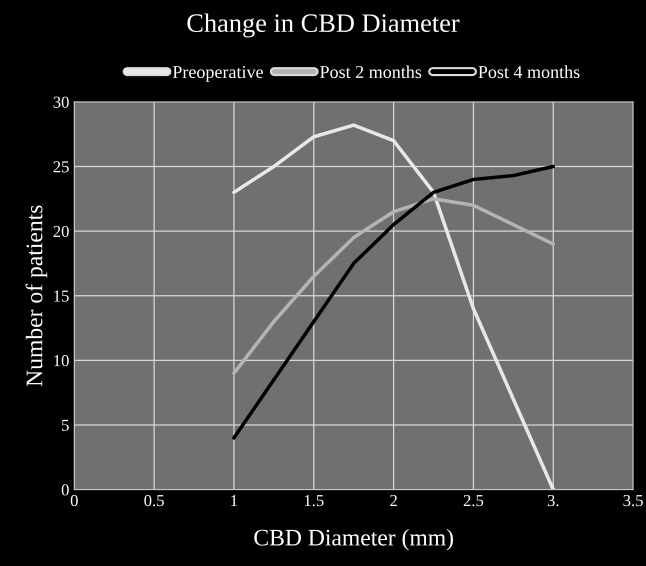 Image resolution: width=646 pixels, height=566 pixels. What do you see at coordinates (65, 490) in the screenshot?
I see `y-tick-label: 0` at bounding box center [65, 490].